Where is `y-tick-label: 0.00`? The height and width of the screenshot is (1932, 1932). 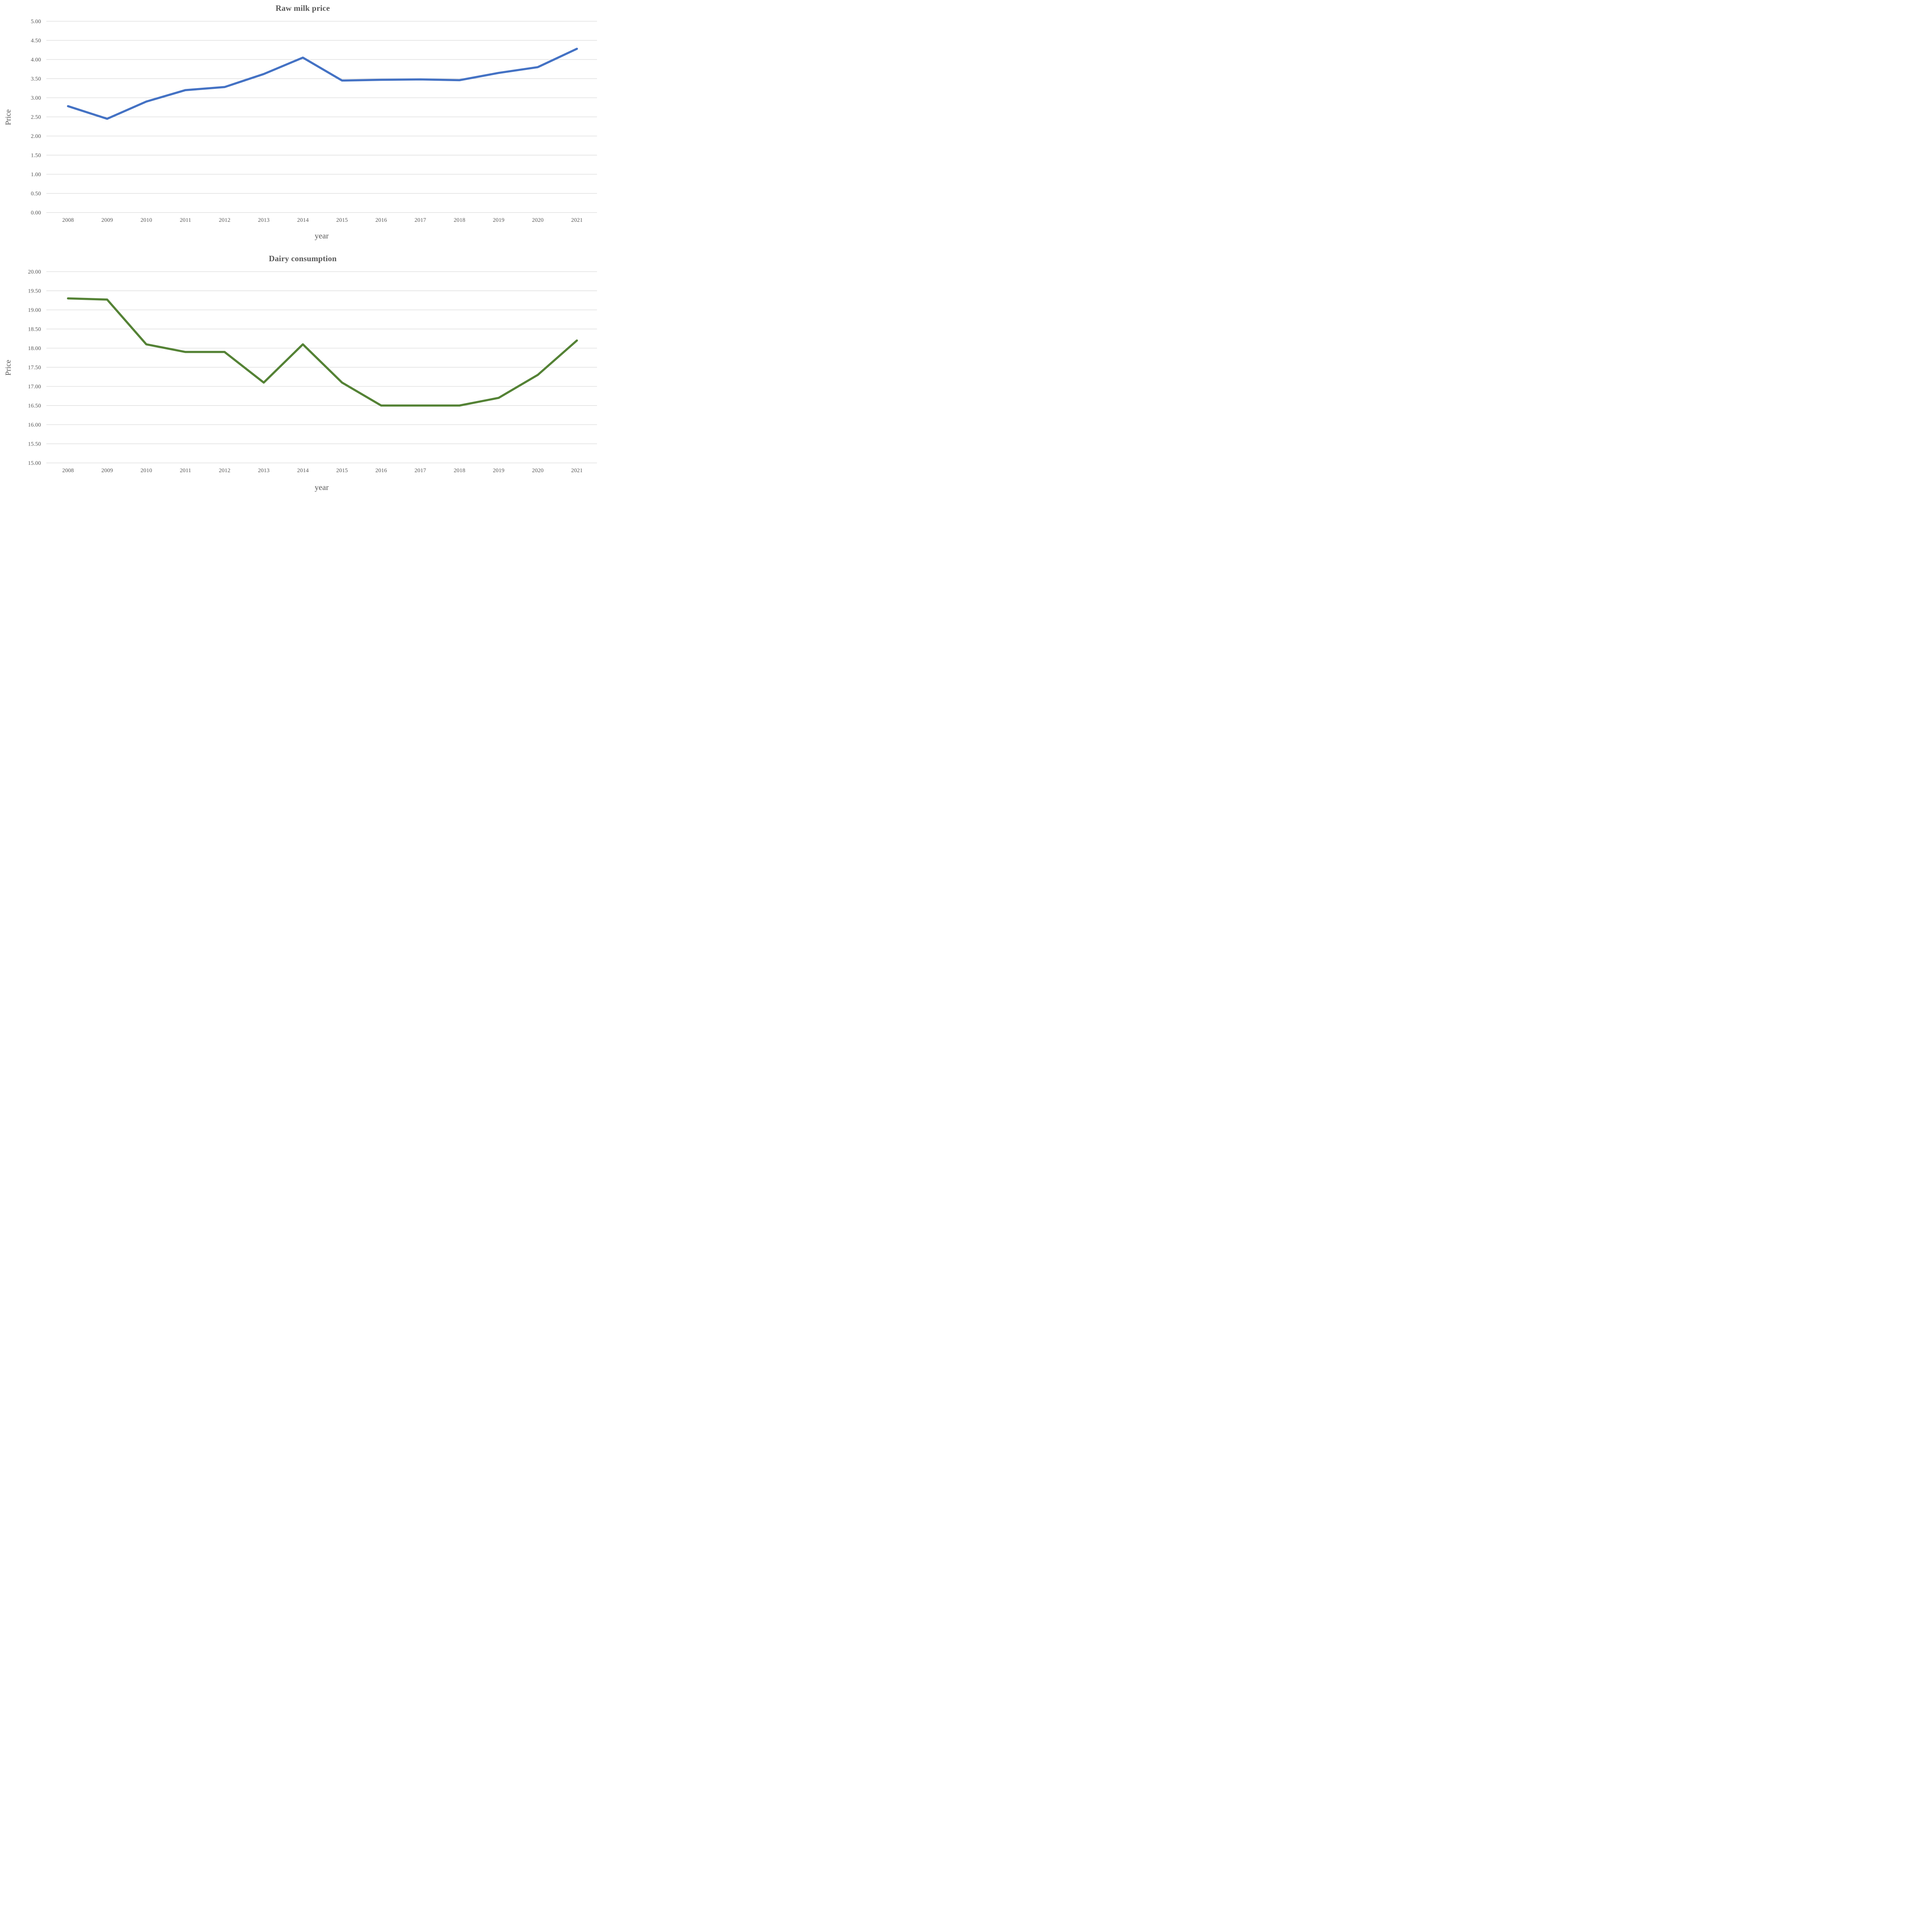
y-tick-label: 0.00 is located at coordinates (36, 213).